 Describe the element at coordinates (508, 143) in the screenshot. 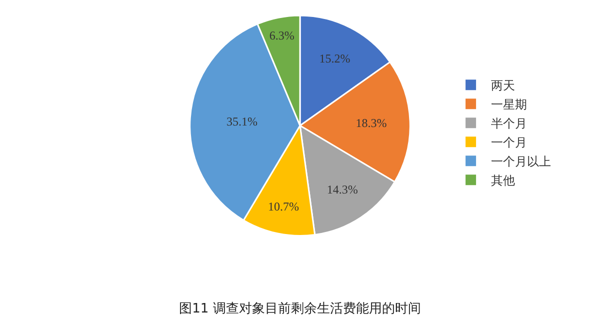

I see `legend-label: 一个月` at that location.